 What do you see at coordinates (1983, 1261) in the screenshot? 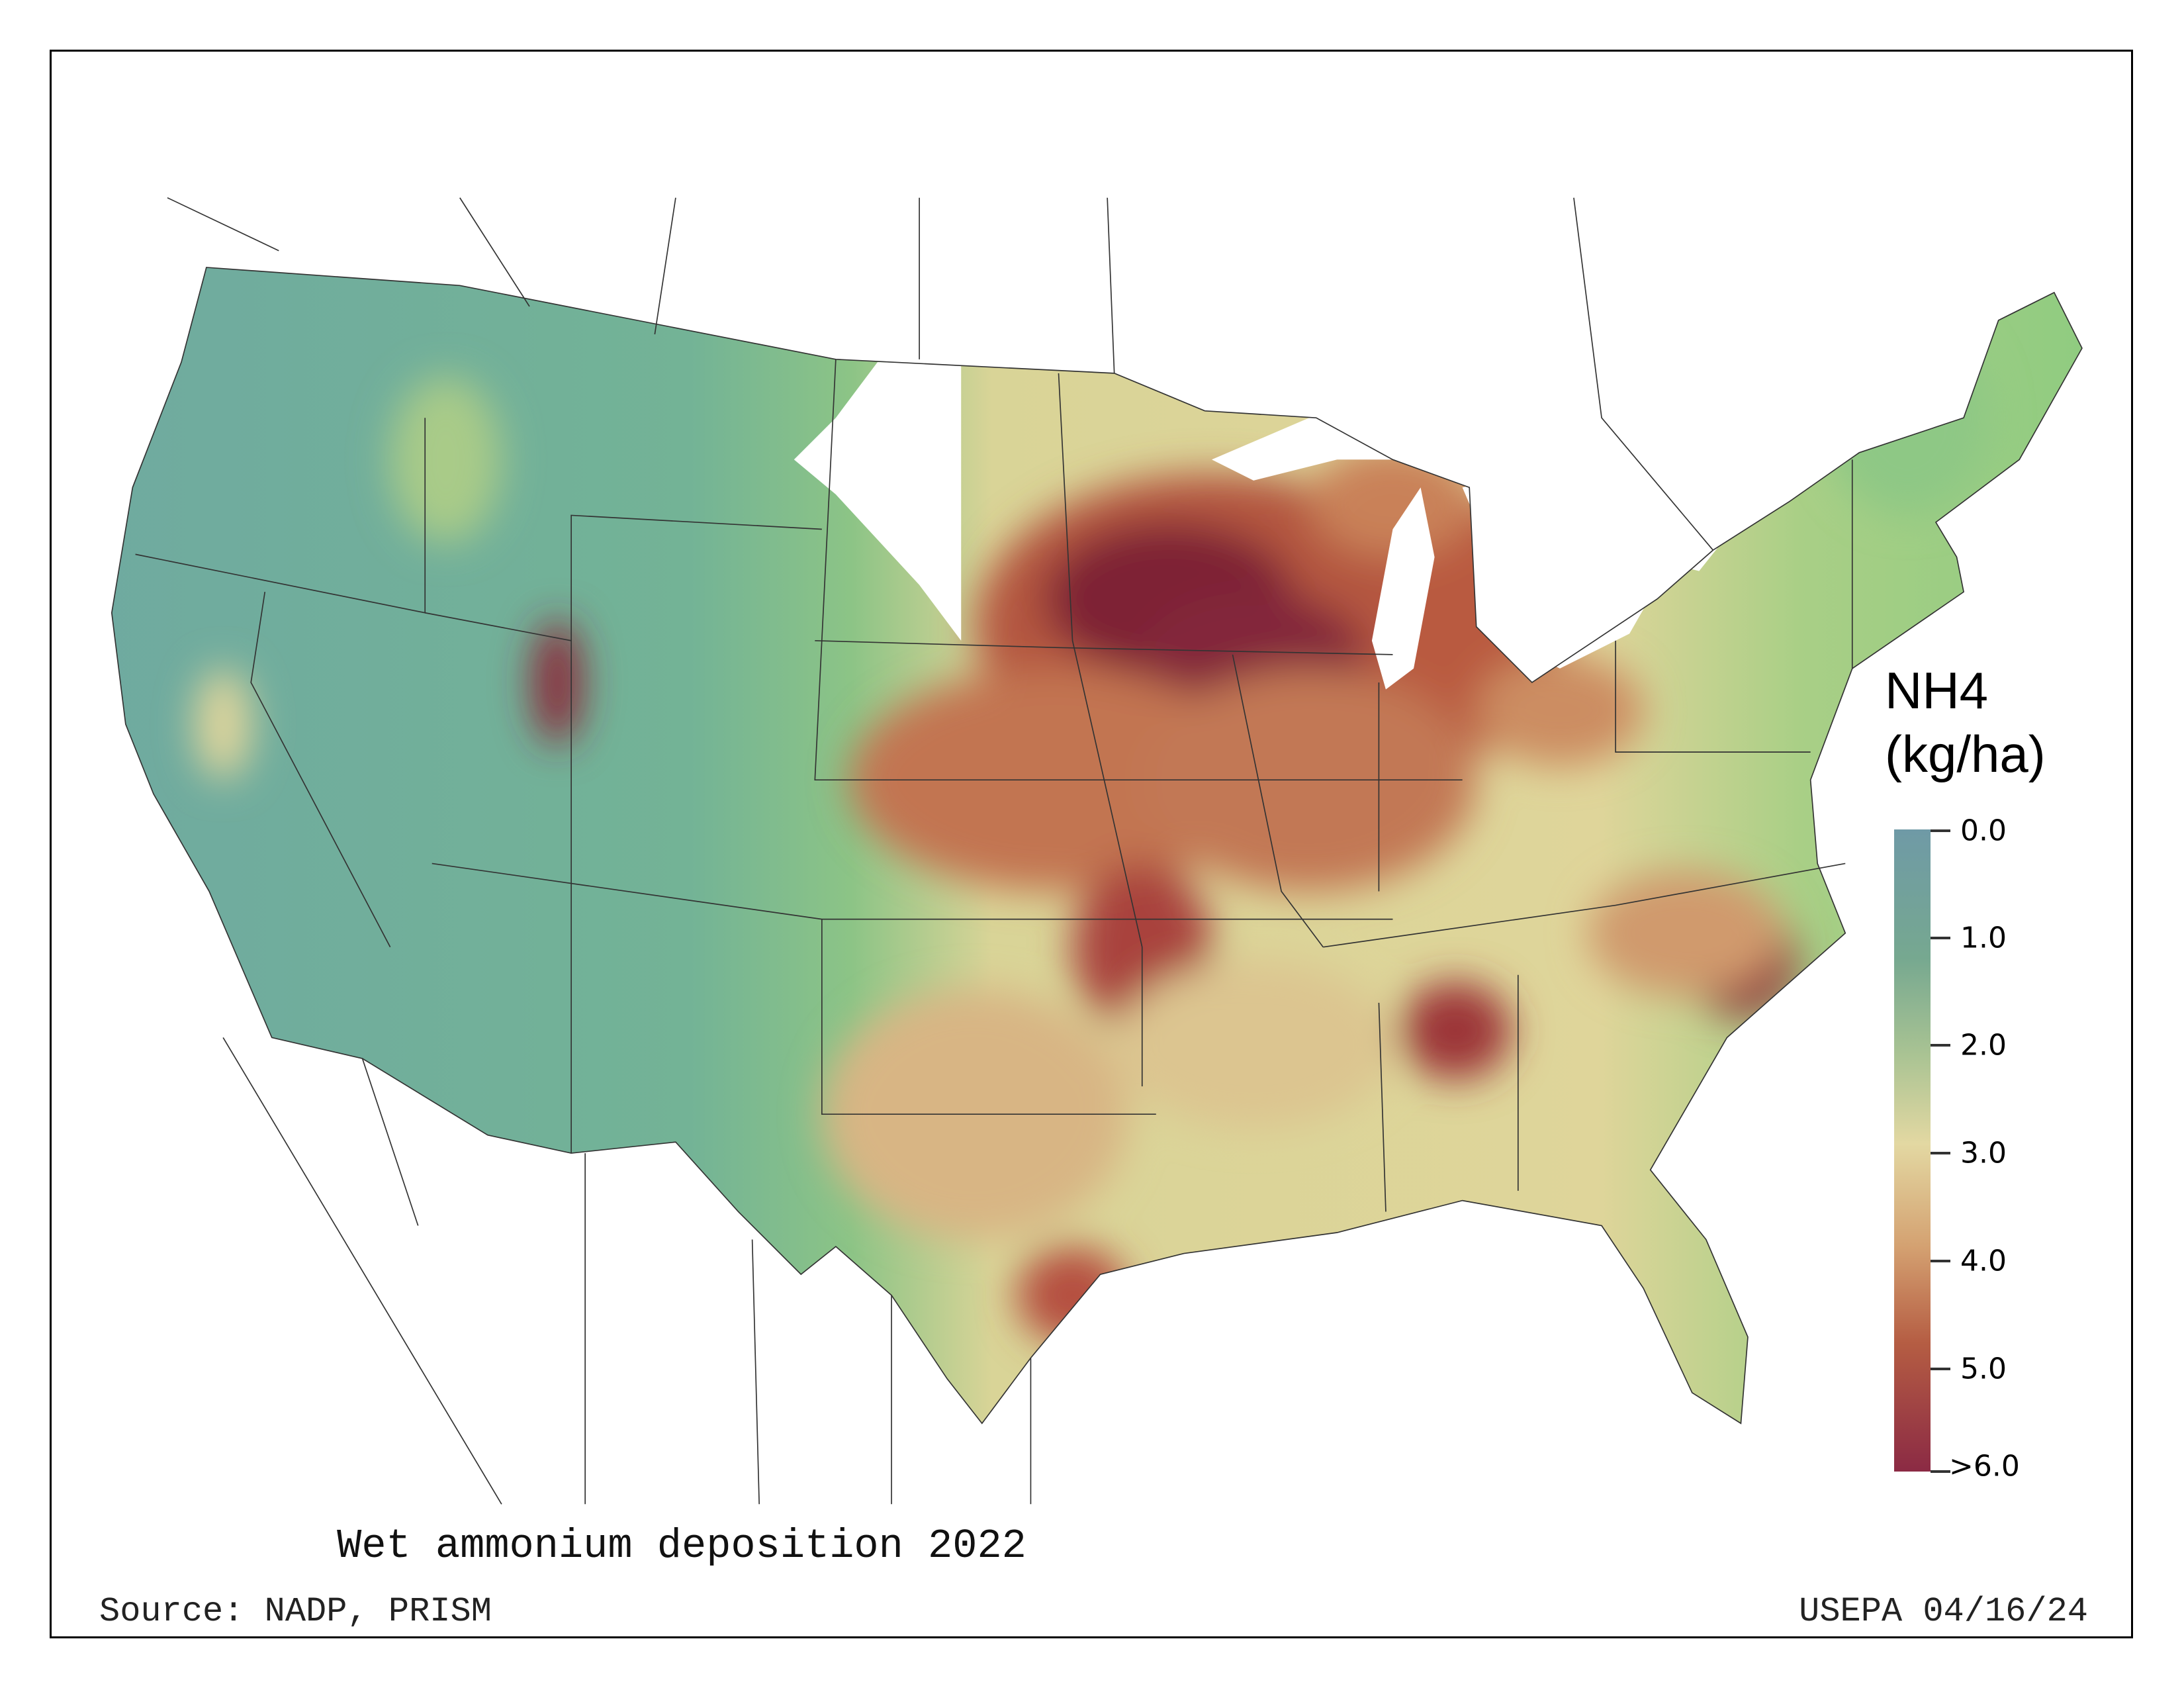
I see `legend-tick-label: 4.0` at bounding box center [1983, 1261].